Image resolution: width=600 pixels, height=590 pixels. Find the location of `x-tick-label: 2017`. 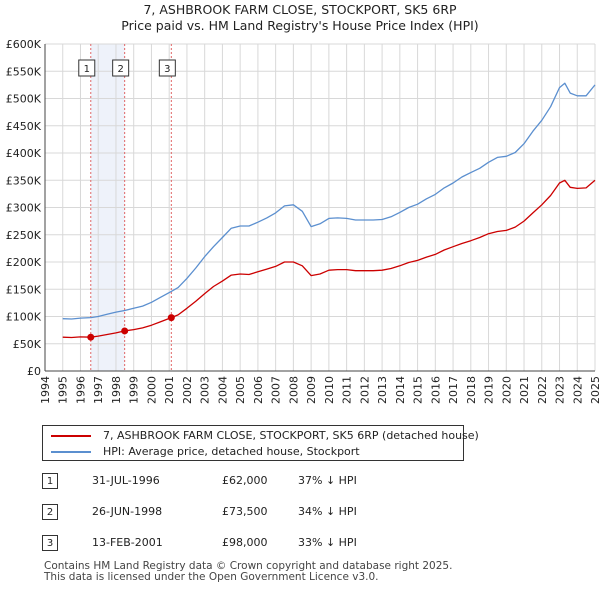

x-tick-label: 2017 is located at coordinates (453, 390).